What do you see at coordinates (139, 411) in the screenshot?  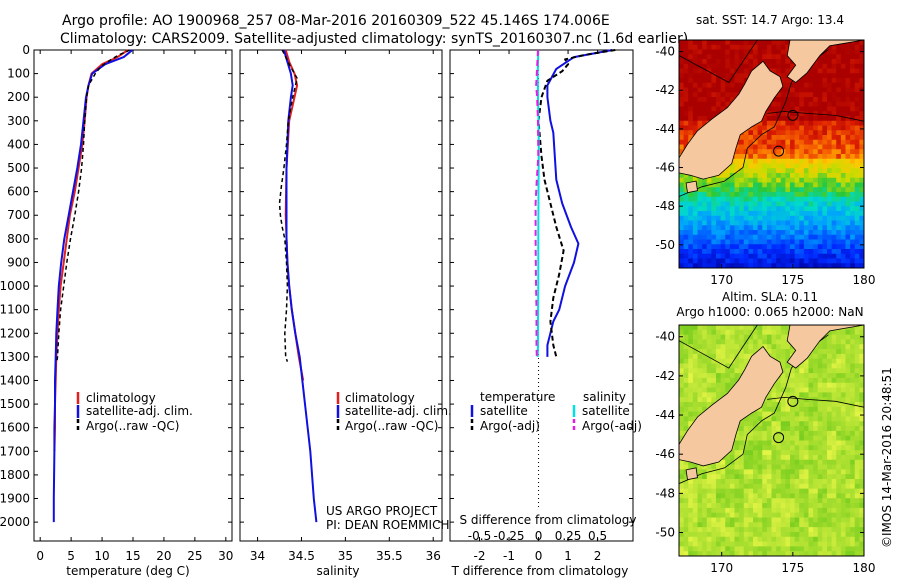 I see `legend-satellite-label: satellite-adj. clim.` at bounding box center [139, 411].